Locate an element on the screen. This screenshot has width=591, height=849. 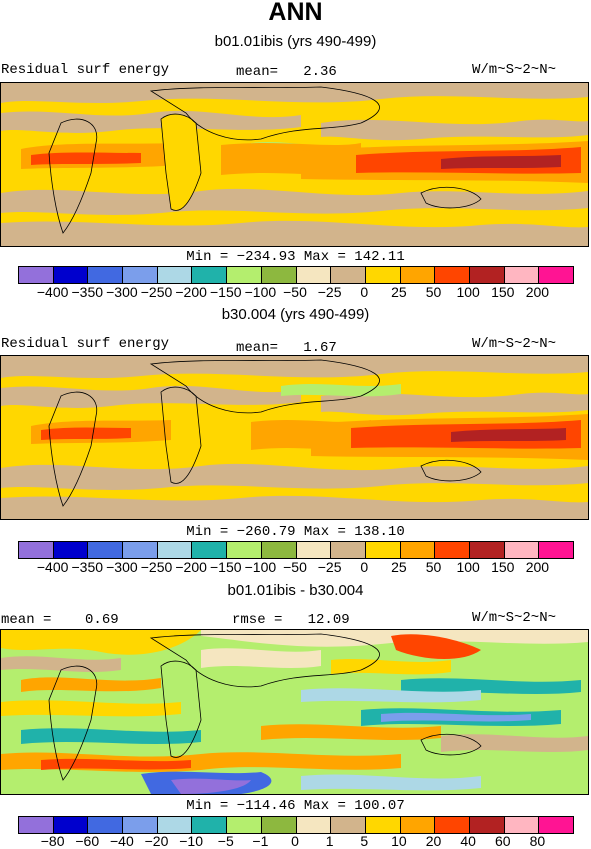
colorbar-tick-label: 20 is located at coordinates (433, 841).